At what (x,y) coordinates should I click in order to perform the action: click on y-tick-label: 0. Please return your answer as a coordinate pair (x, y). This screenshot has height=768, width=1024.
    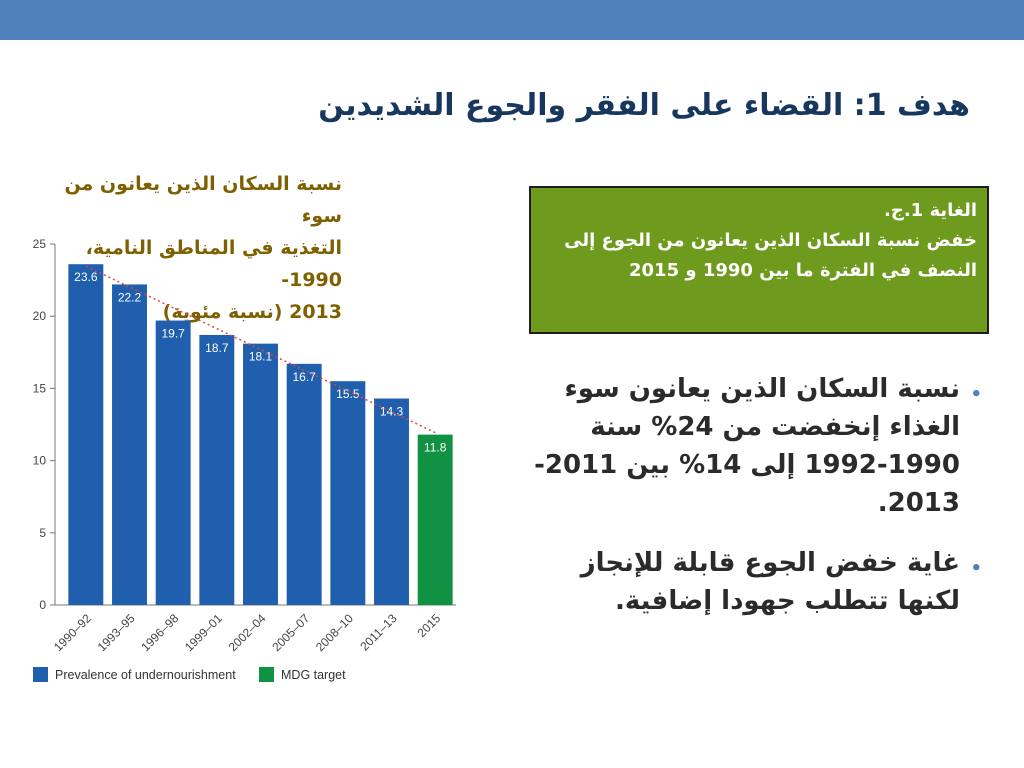
    Looking at the image, I should click on (42, 605).